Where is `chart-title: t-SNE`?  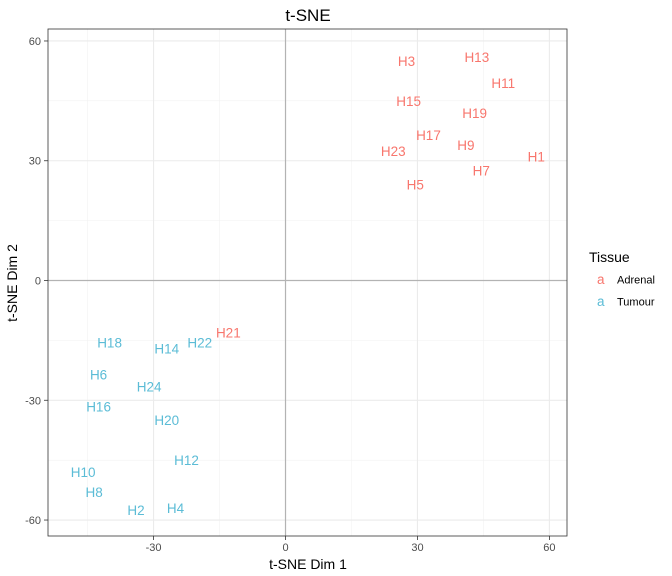
chart-title: t-SNE is located at coordinates (307, 15).